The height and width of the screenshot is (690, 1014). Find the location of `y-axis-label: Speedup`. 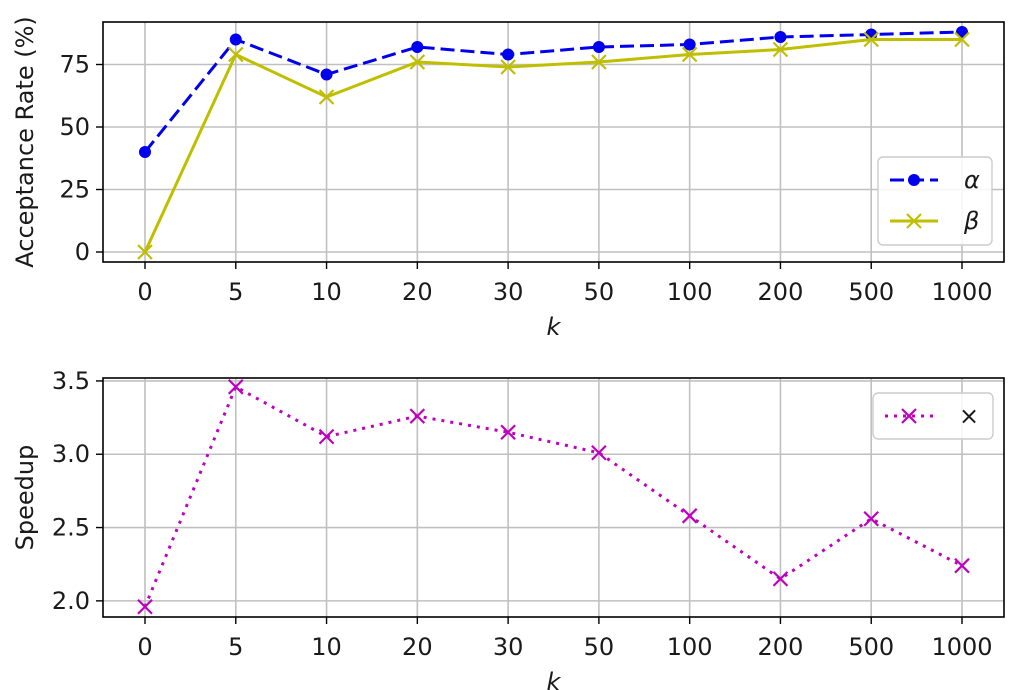

y-axis-label: Speedup is located at coordinates (25, 498).